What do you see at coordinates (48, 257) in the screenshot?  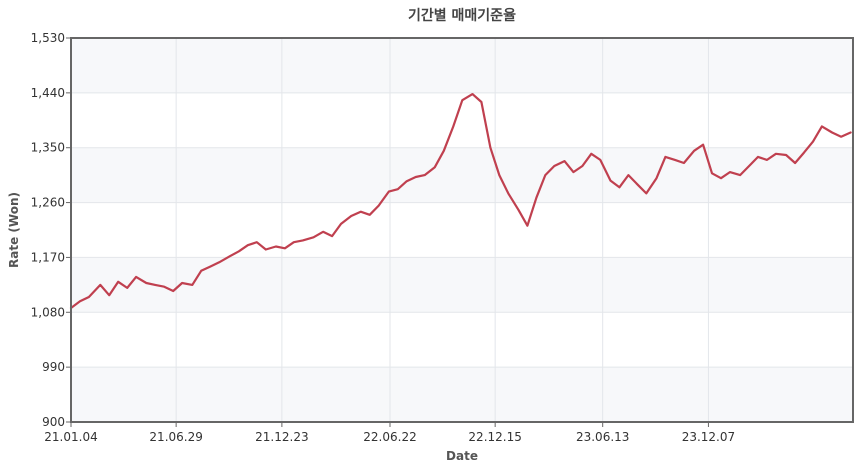 I see `y-tick-label: 1,170` at bounding box center [48, 257].